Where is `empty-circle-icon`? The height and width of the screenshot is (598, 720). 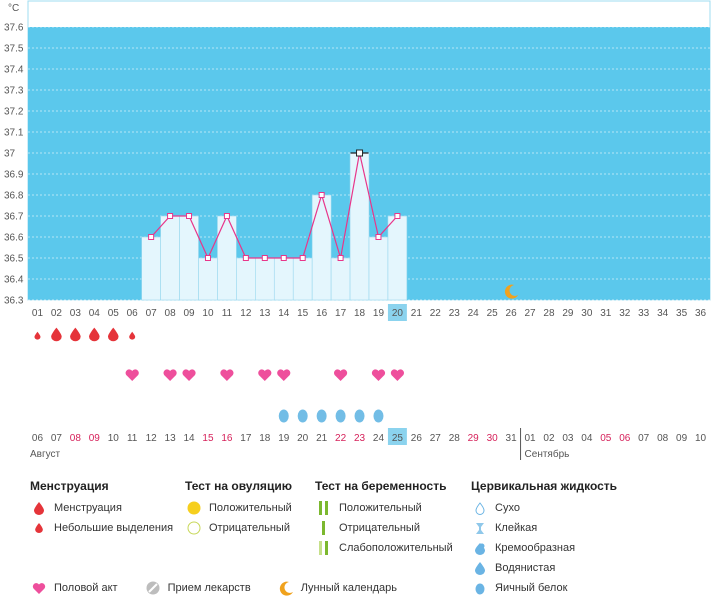 empty-circle-icon is located at coordinates (194, 528).